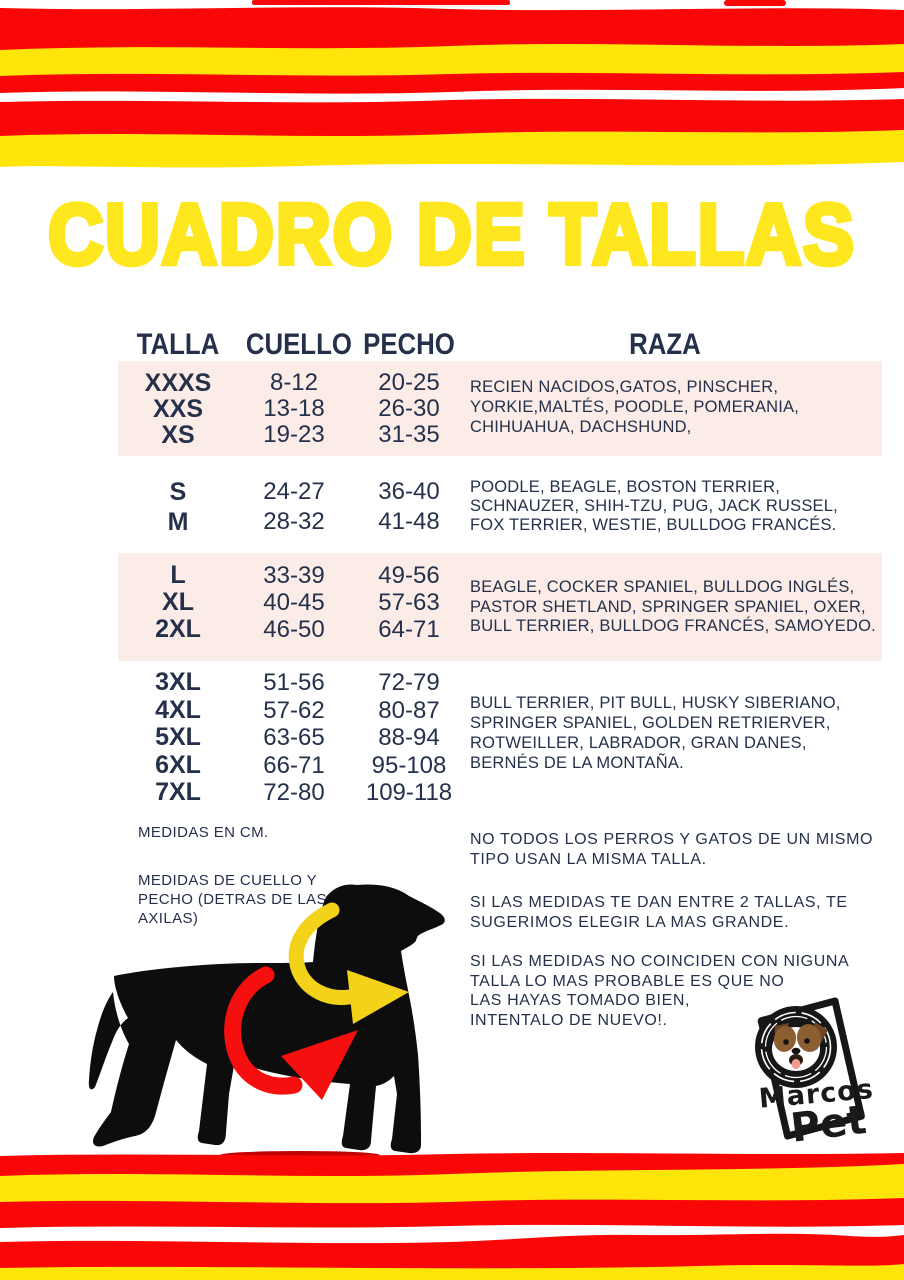 The height and width of the screenshot is (1280, 904). What do you see at coordinates (581, 427) in the screenshot?
I see `breed-line: CHIHUAHUA, DACHSHUND,` at bounding box center [581, 427].